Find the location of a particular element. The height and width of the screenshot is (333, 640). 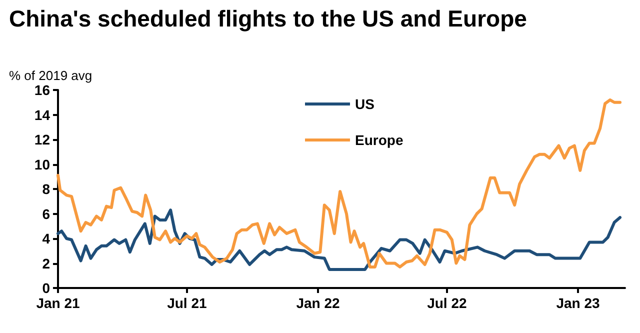

y-tick-label: 6 is located at coordinates (46, 214).